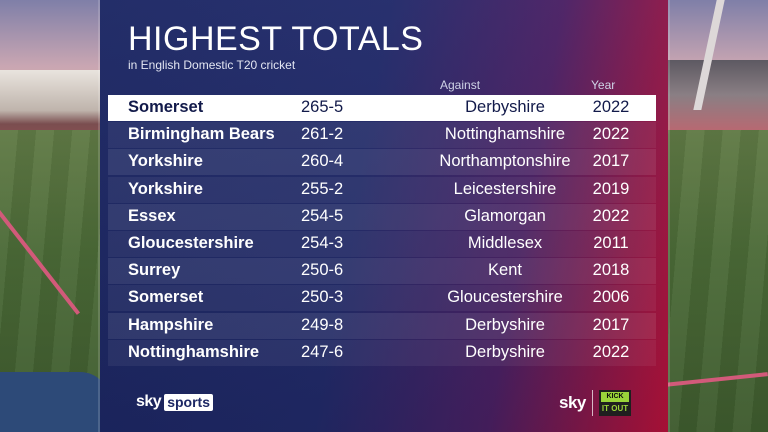  What do you see at coordinates (322, 107) in the screenshot?
I see `score: 265-5` at bounding box center [322, 107].